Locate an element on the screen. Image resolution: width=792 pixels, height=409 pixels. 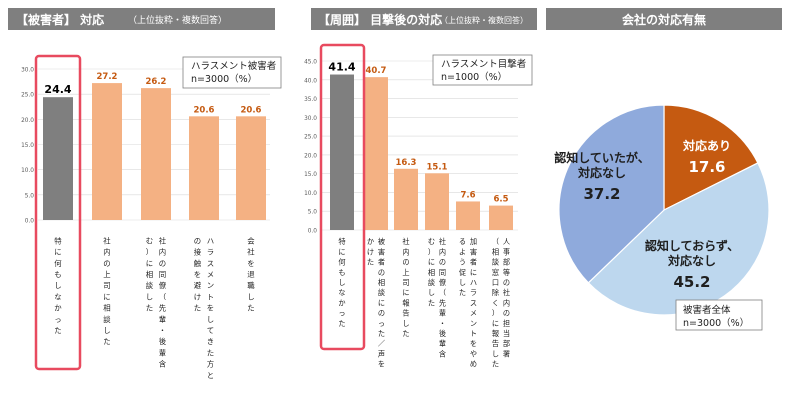
pie-slice-value: 37.2 is located at coordinates (601, 194).